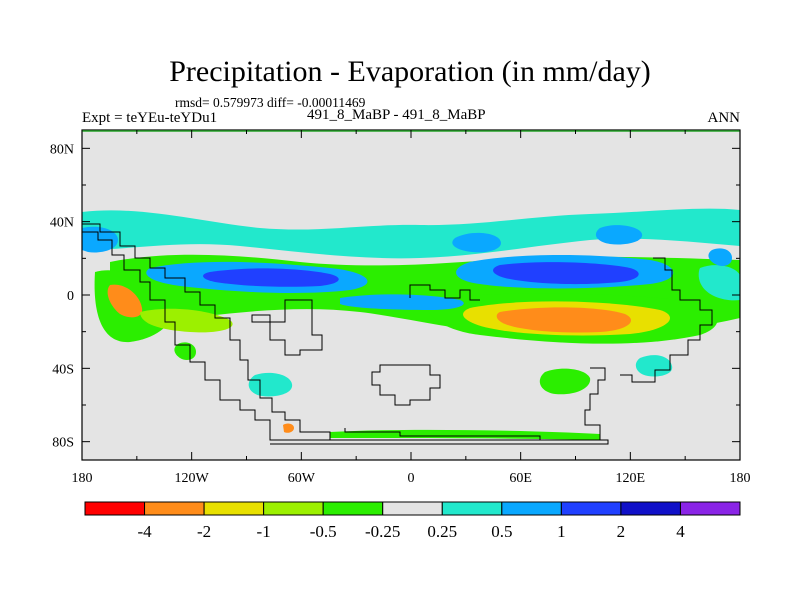 The image size is (800, 600). Describe the element at coordinates (565, 381) in the screenshot. I see `south-atlantic-green` at that location.